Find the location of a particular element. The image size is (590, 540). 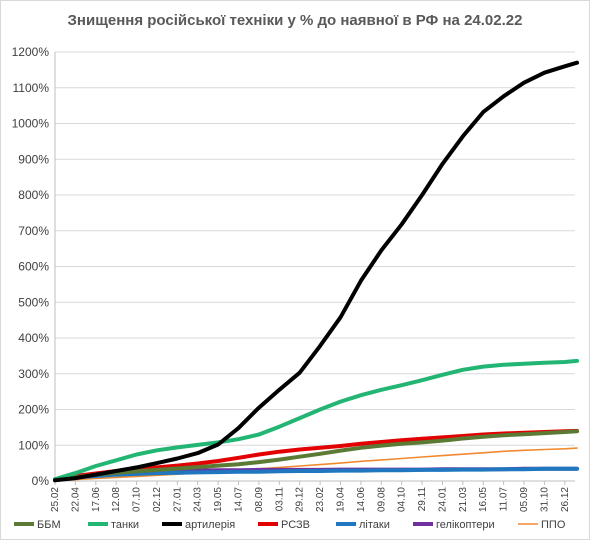

x-tick-label: 25.02 is located at coordinates (55, 499).